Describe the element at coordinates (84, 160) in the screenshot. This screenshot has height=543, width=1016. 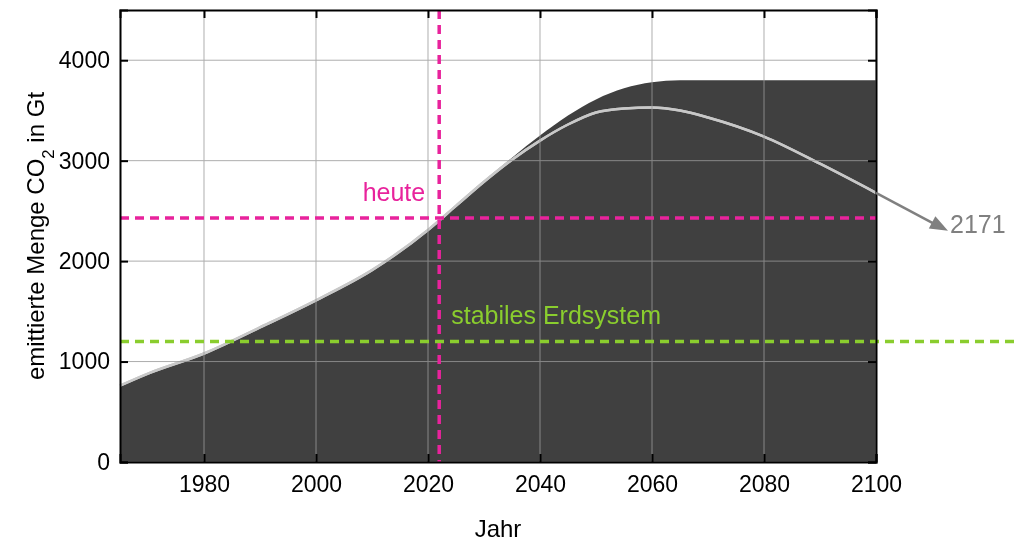
I see `y-tick-label: 3000` at that location.